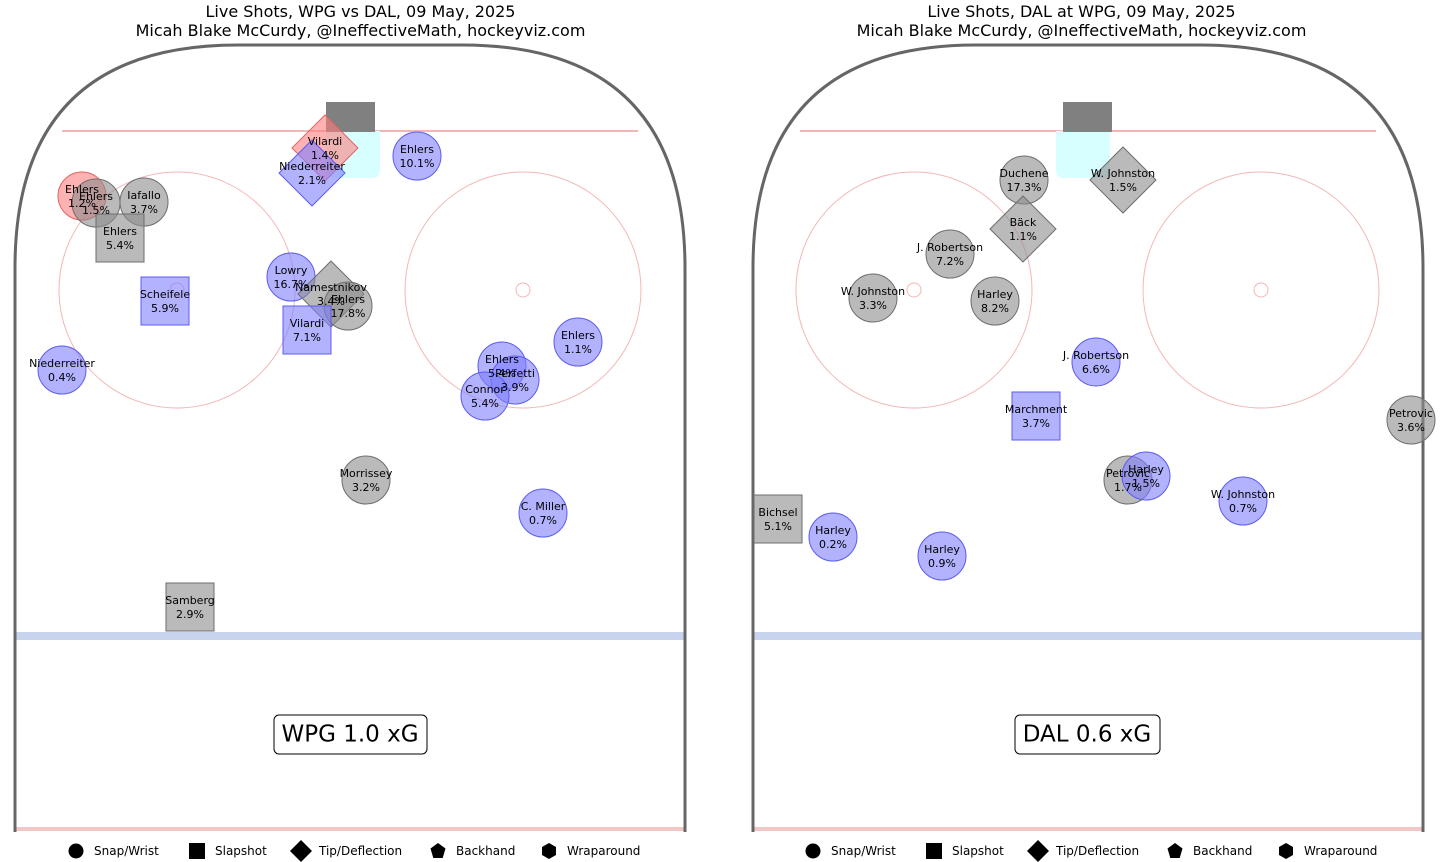 Image resolution: width=1442 pixels, height=862 pixels. Describe the element at coordinates (331, 301) in the screenshot. I see `shot-xg-label: 3.4%` at that location.